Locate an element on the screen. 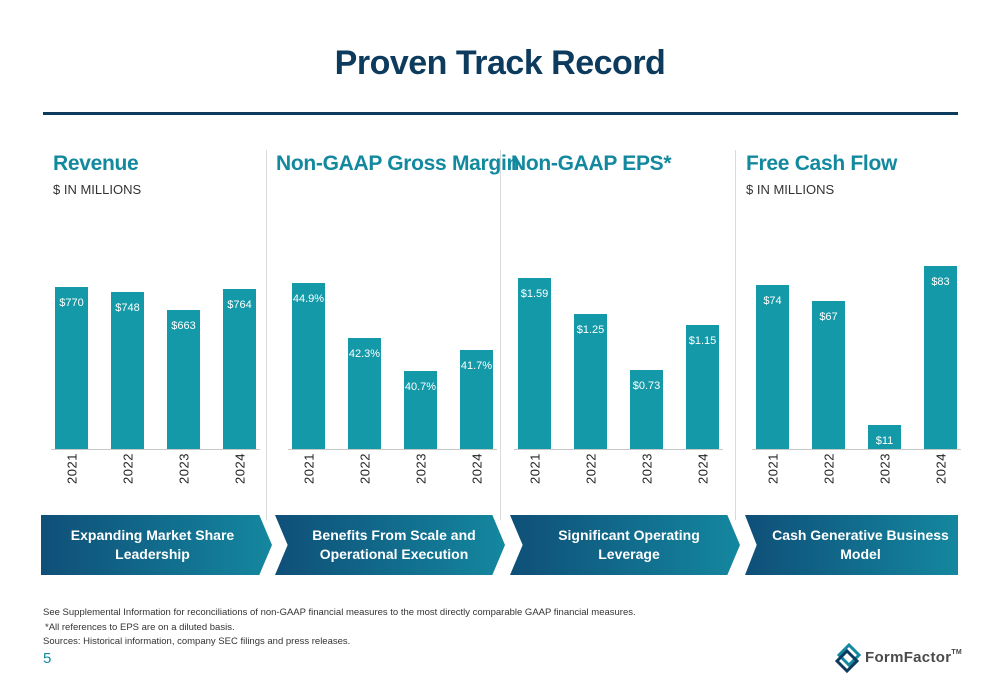  formfactor-mark-icon is located at coordinates (848, 658).